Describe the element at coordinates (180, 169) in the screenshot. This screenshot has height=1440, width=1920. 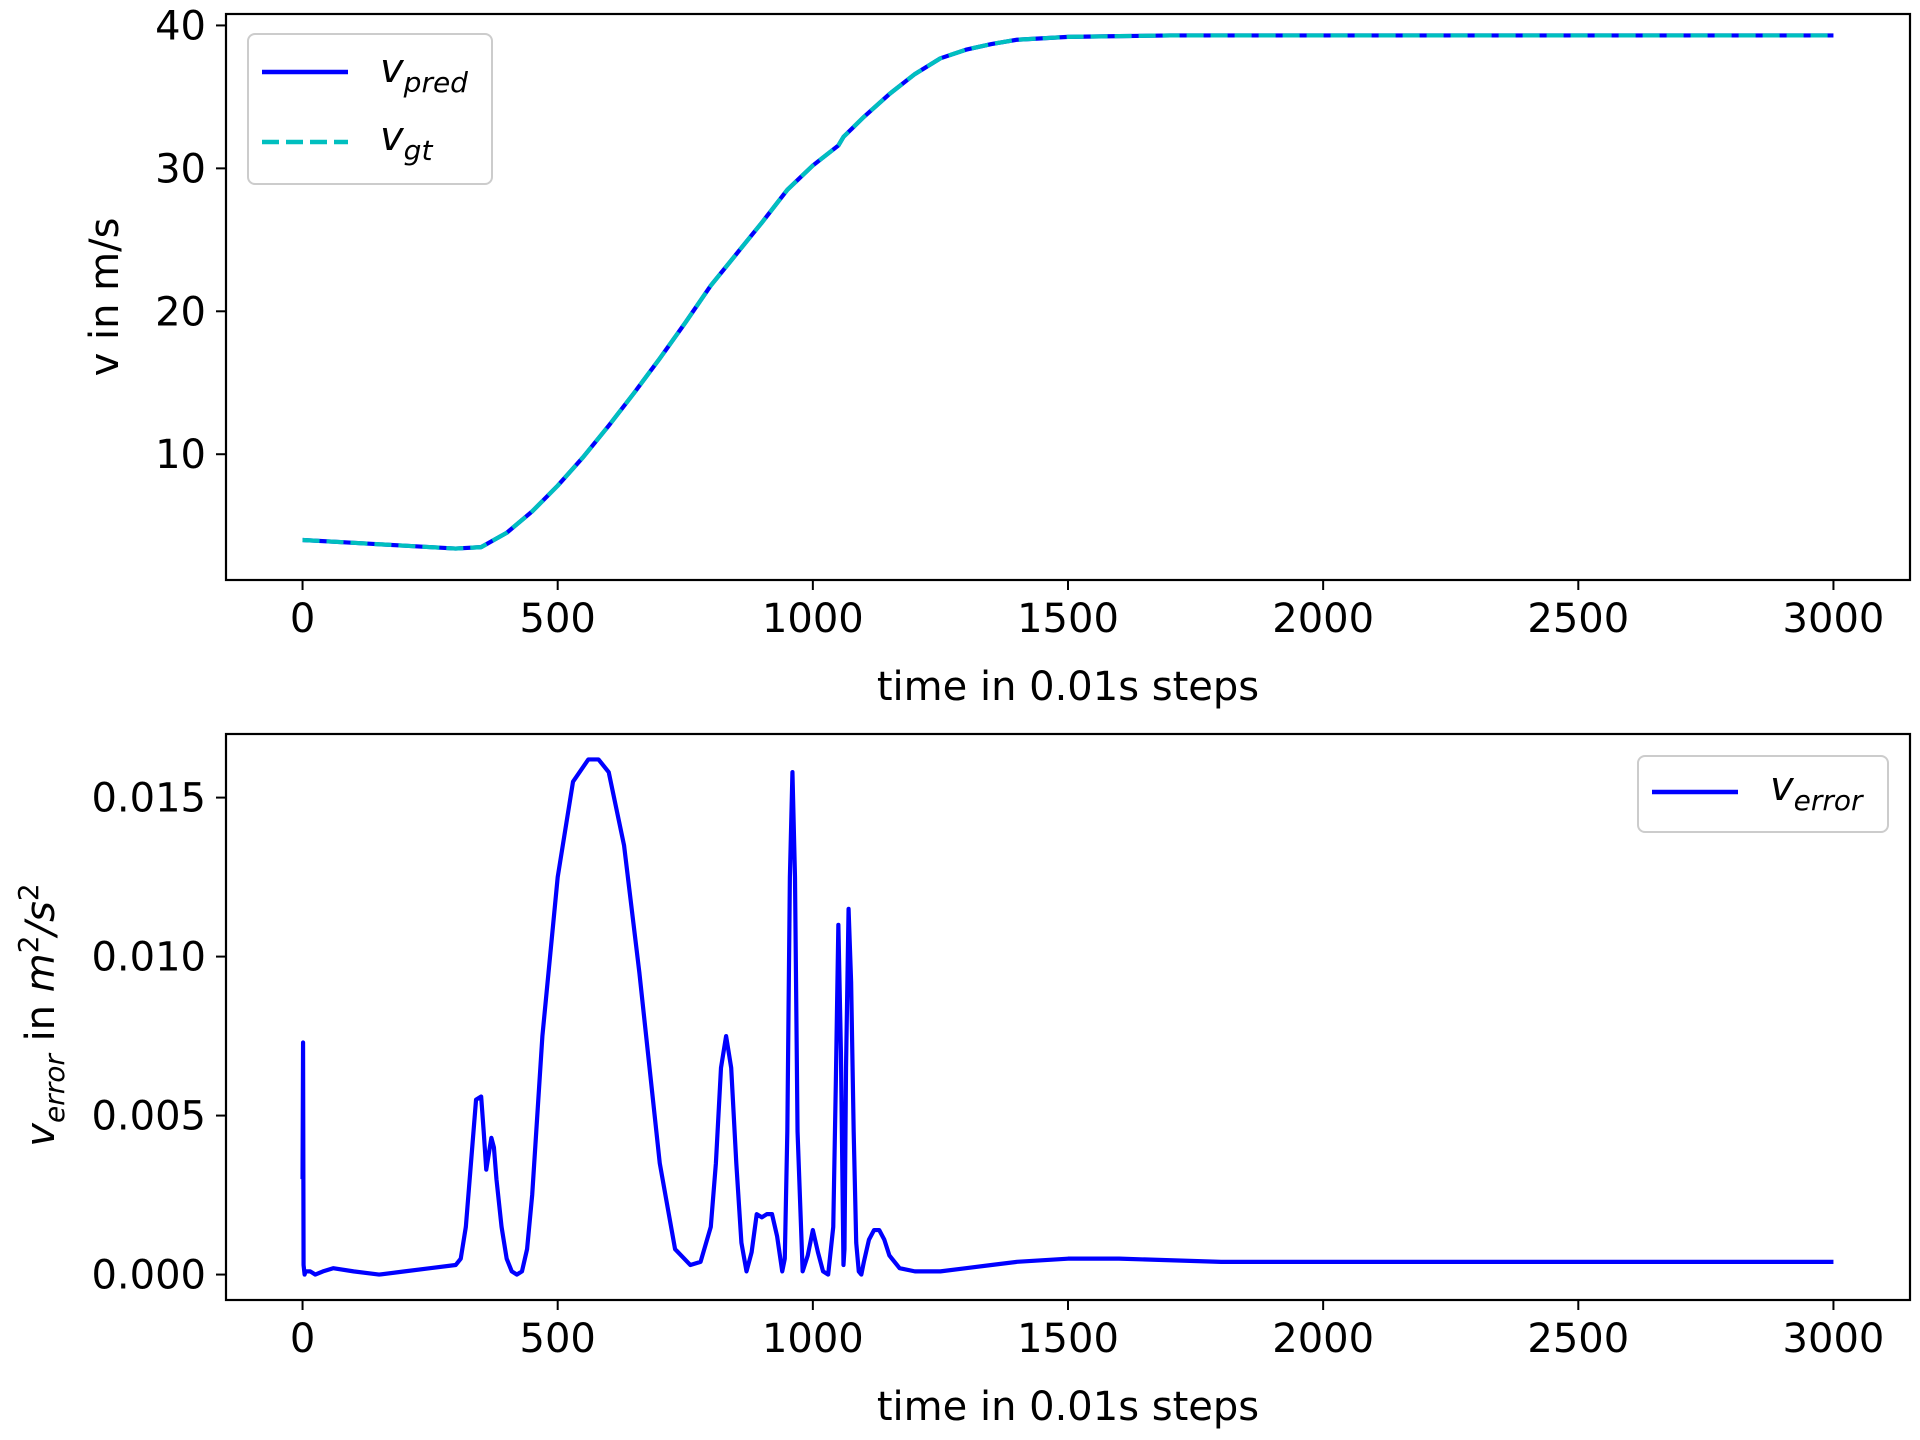
I see `velocity-y-tick-label: 30` at that location.